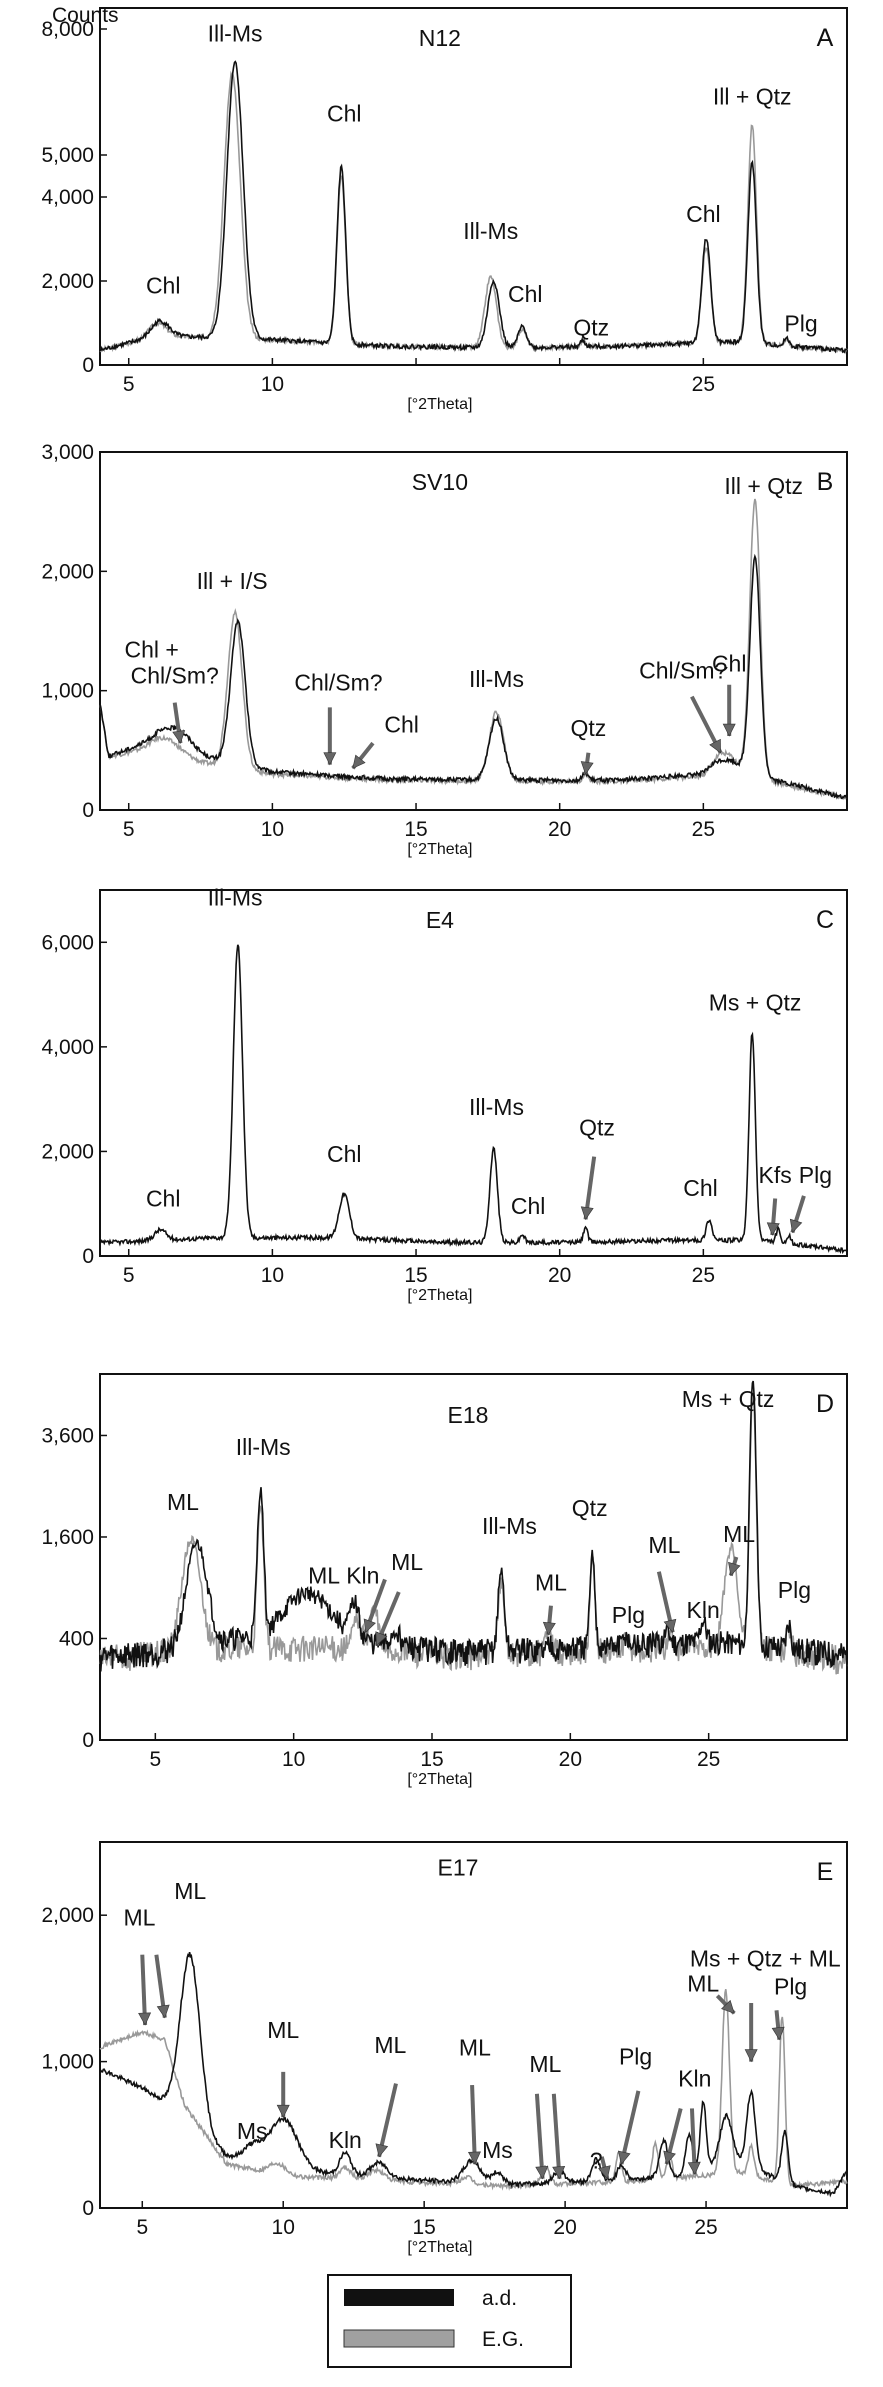  What do you see at coordinates (67, 452) in the screenshot?
I see `y-tick-label: 3,000` at bounding box center [67, 452].